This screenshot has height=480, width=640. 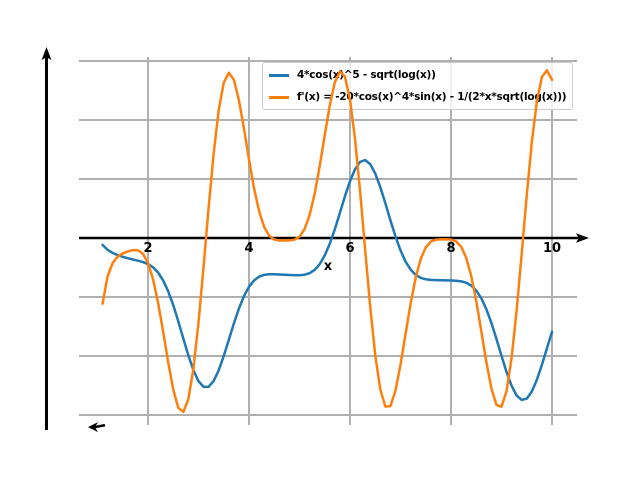 I want to click on x-tick-label: 2, so click(x=148, y=248).